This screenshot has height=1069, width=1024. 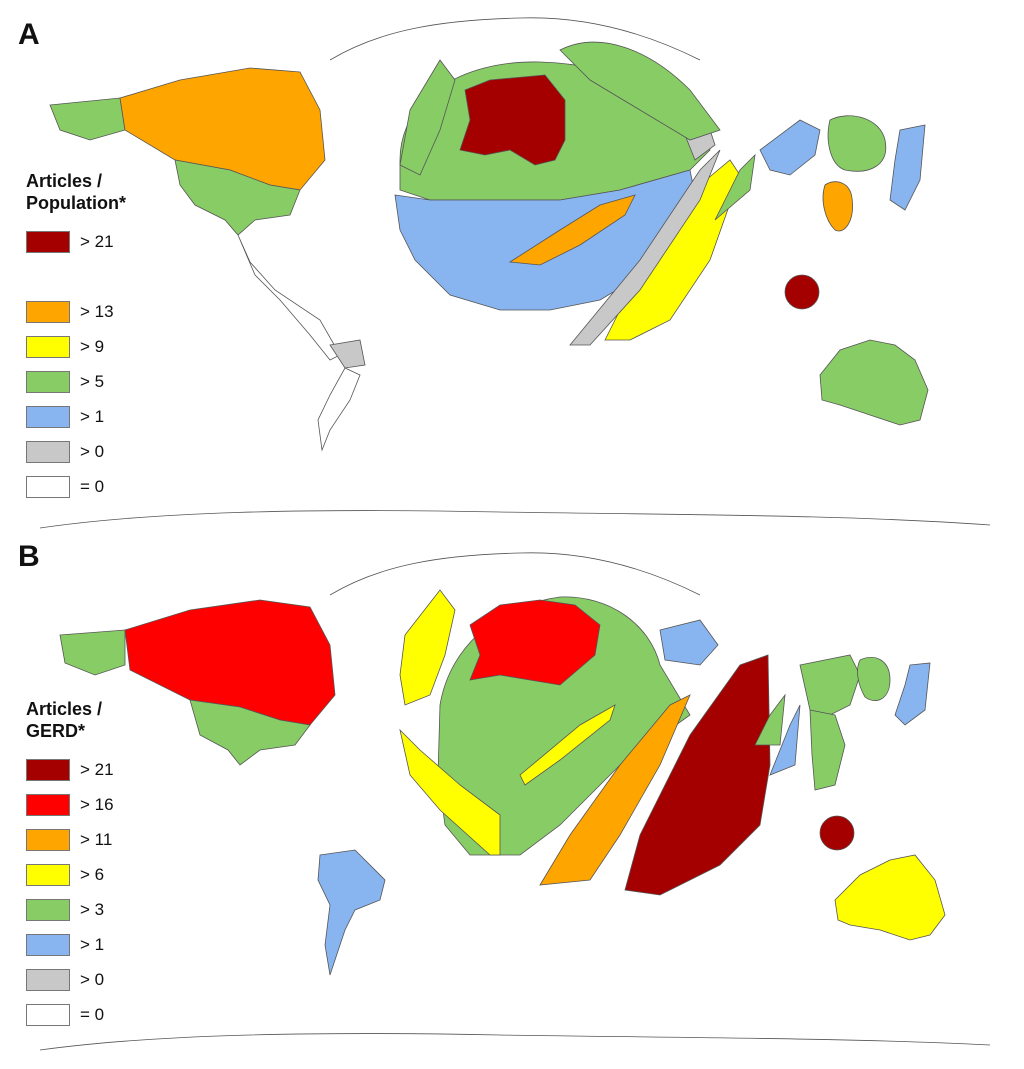 What do you see at coordinates (770, 719) in the screenshot?
I see `region-green-right` at bounding box center [770, 719].